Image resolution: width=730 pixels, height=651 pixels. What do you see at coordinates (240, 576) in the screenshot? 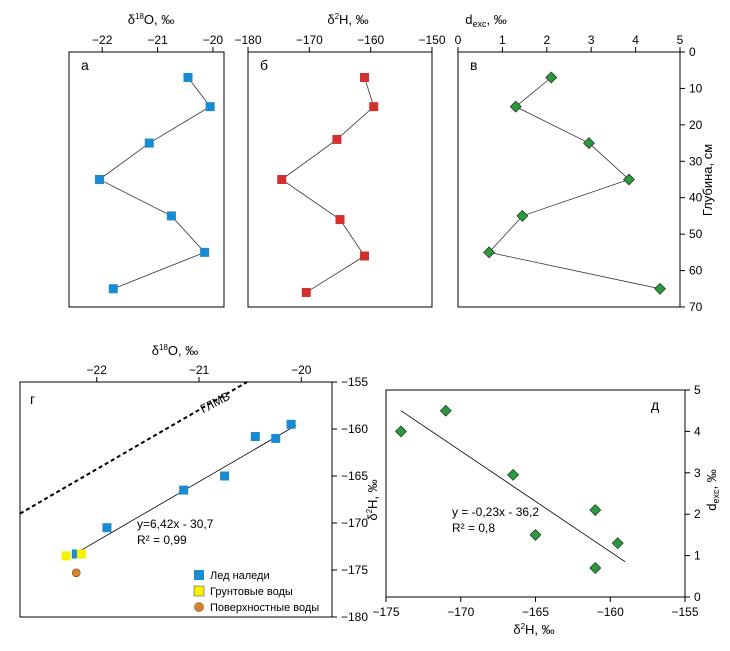
I see `legend-label: Лед наледи` at bounding box center [240, 576].